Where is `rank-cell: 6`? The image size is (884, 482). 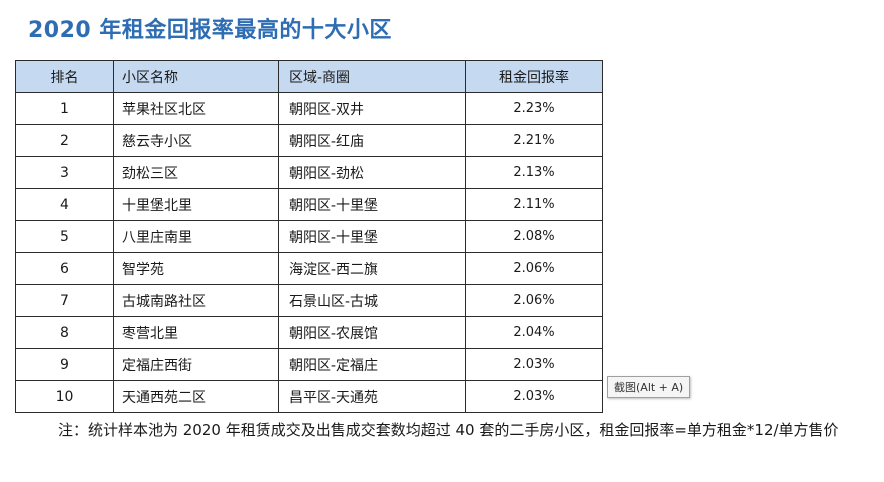
rank-cell: 6 is located at coordinates (64, 268).